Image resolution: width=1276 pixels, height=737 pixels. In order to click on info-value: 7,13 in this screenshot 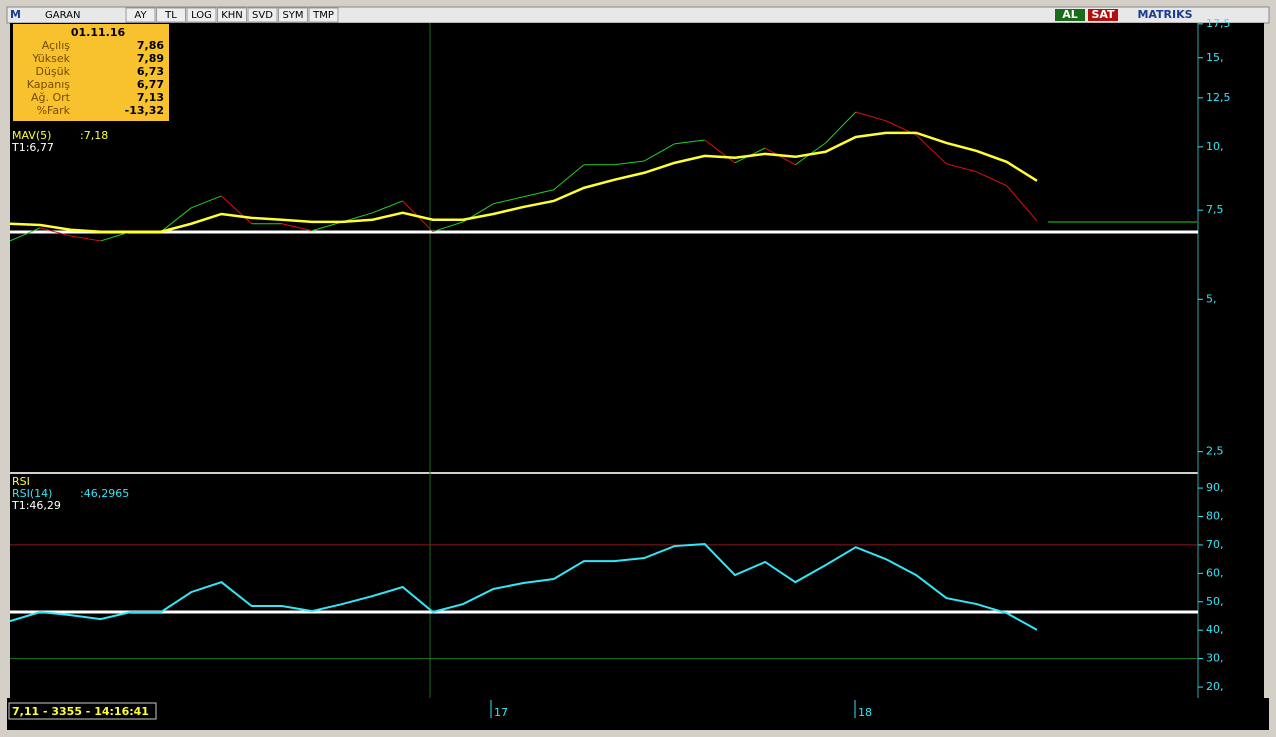, I will do `click(150, 97)`.